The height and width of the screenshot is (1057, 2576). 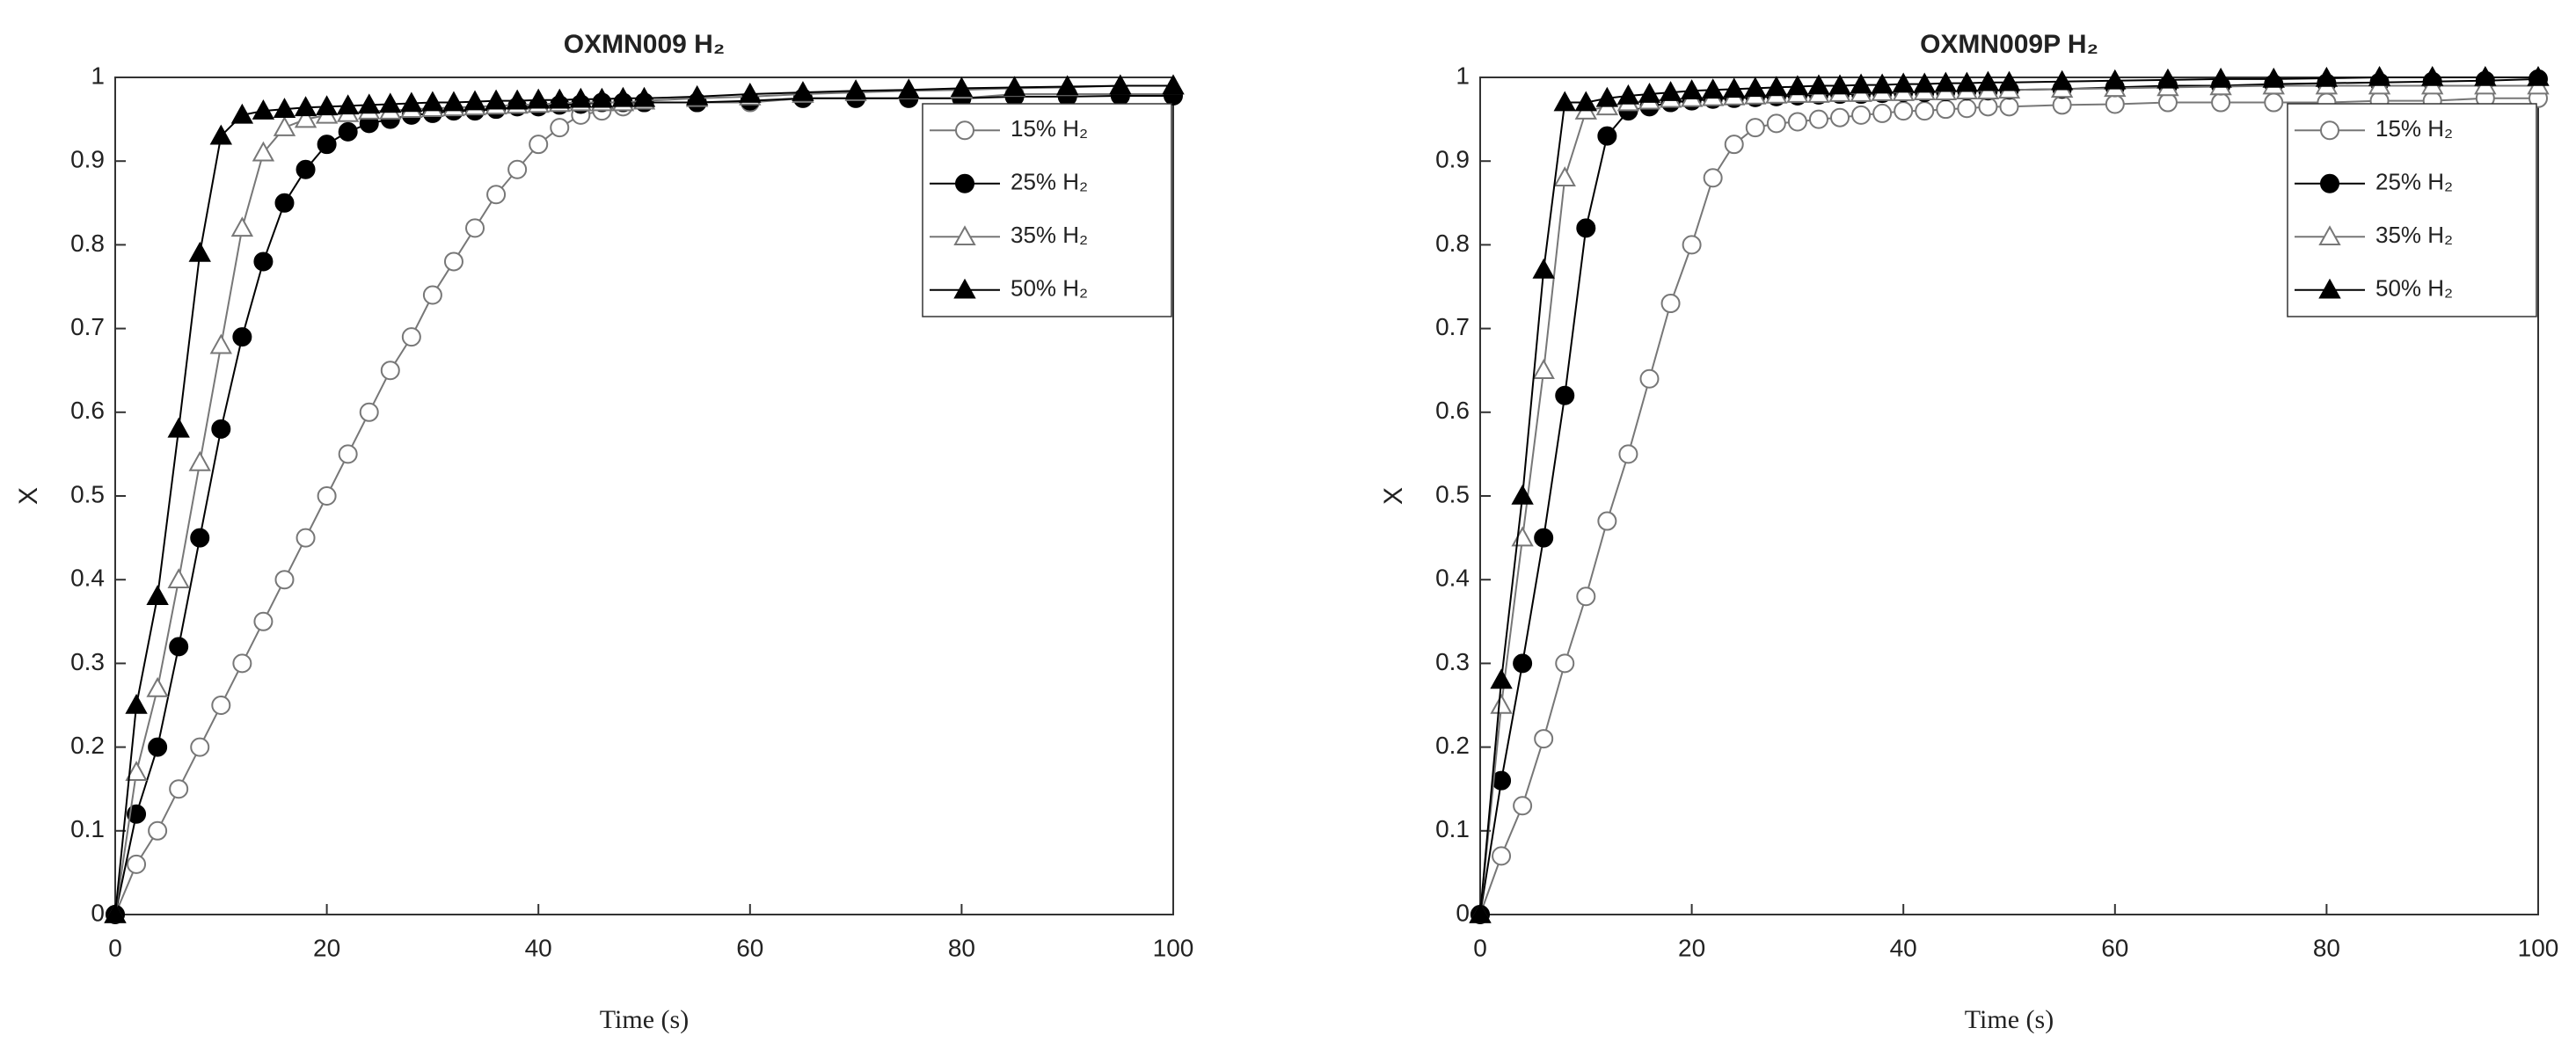 What do you see at coordinates (2009, 44) in the screenshot?
I see `chart-title: OXMN009P H₂` at bounding box center [2009, 44].